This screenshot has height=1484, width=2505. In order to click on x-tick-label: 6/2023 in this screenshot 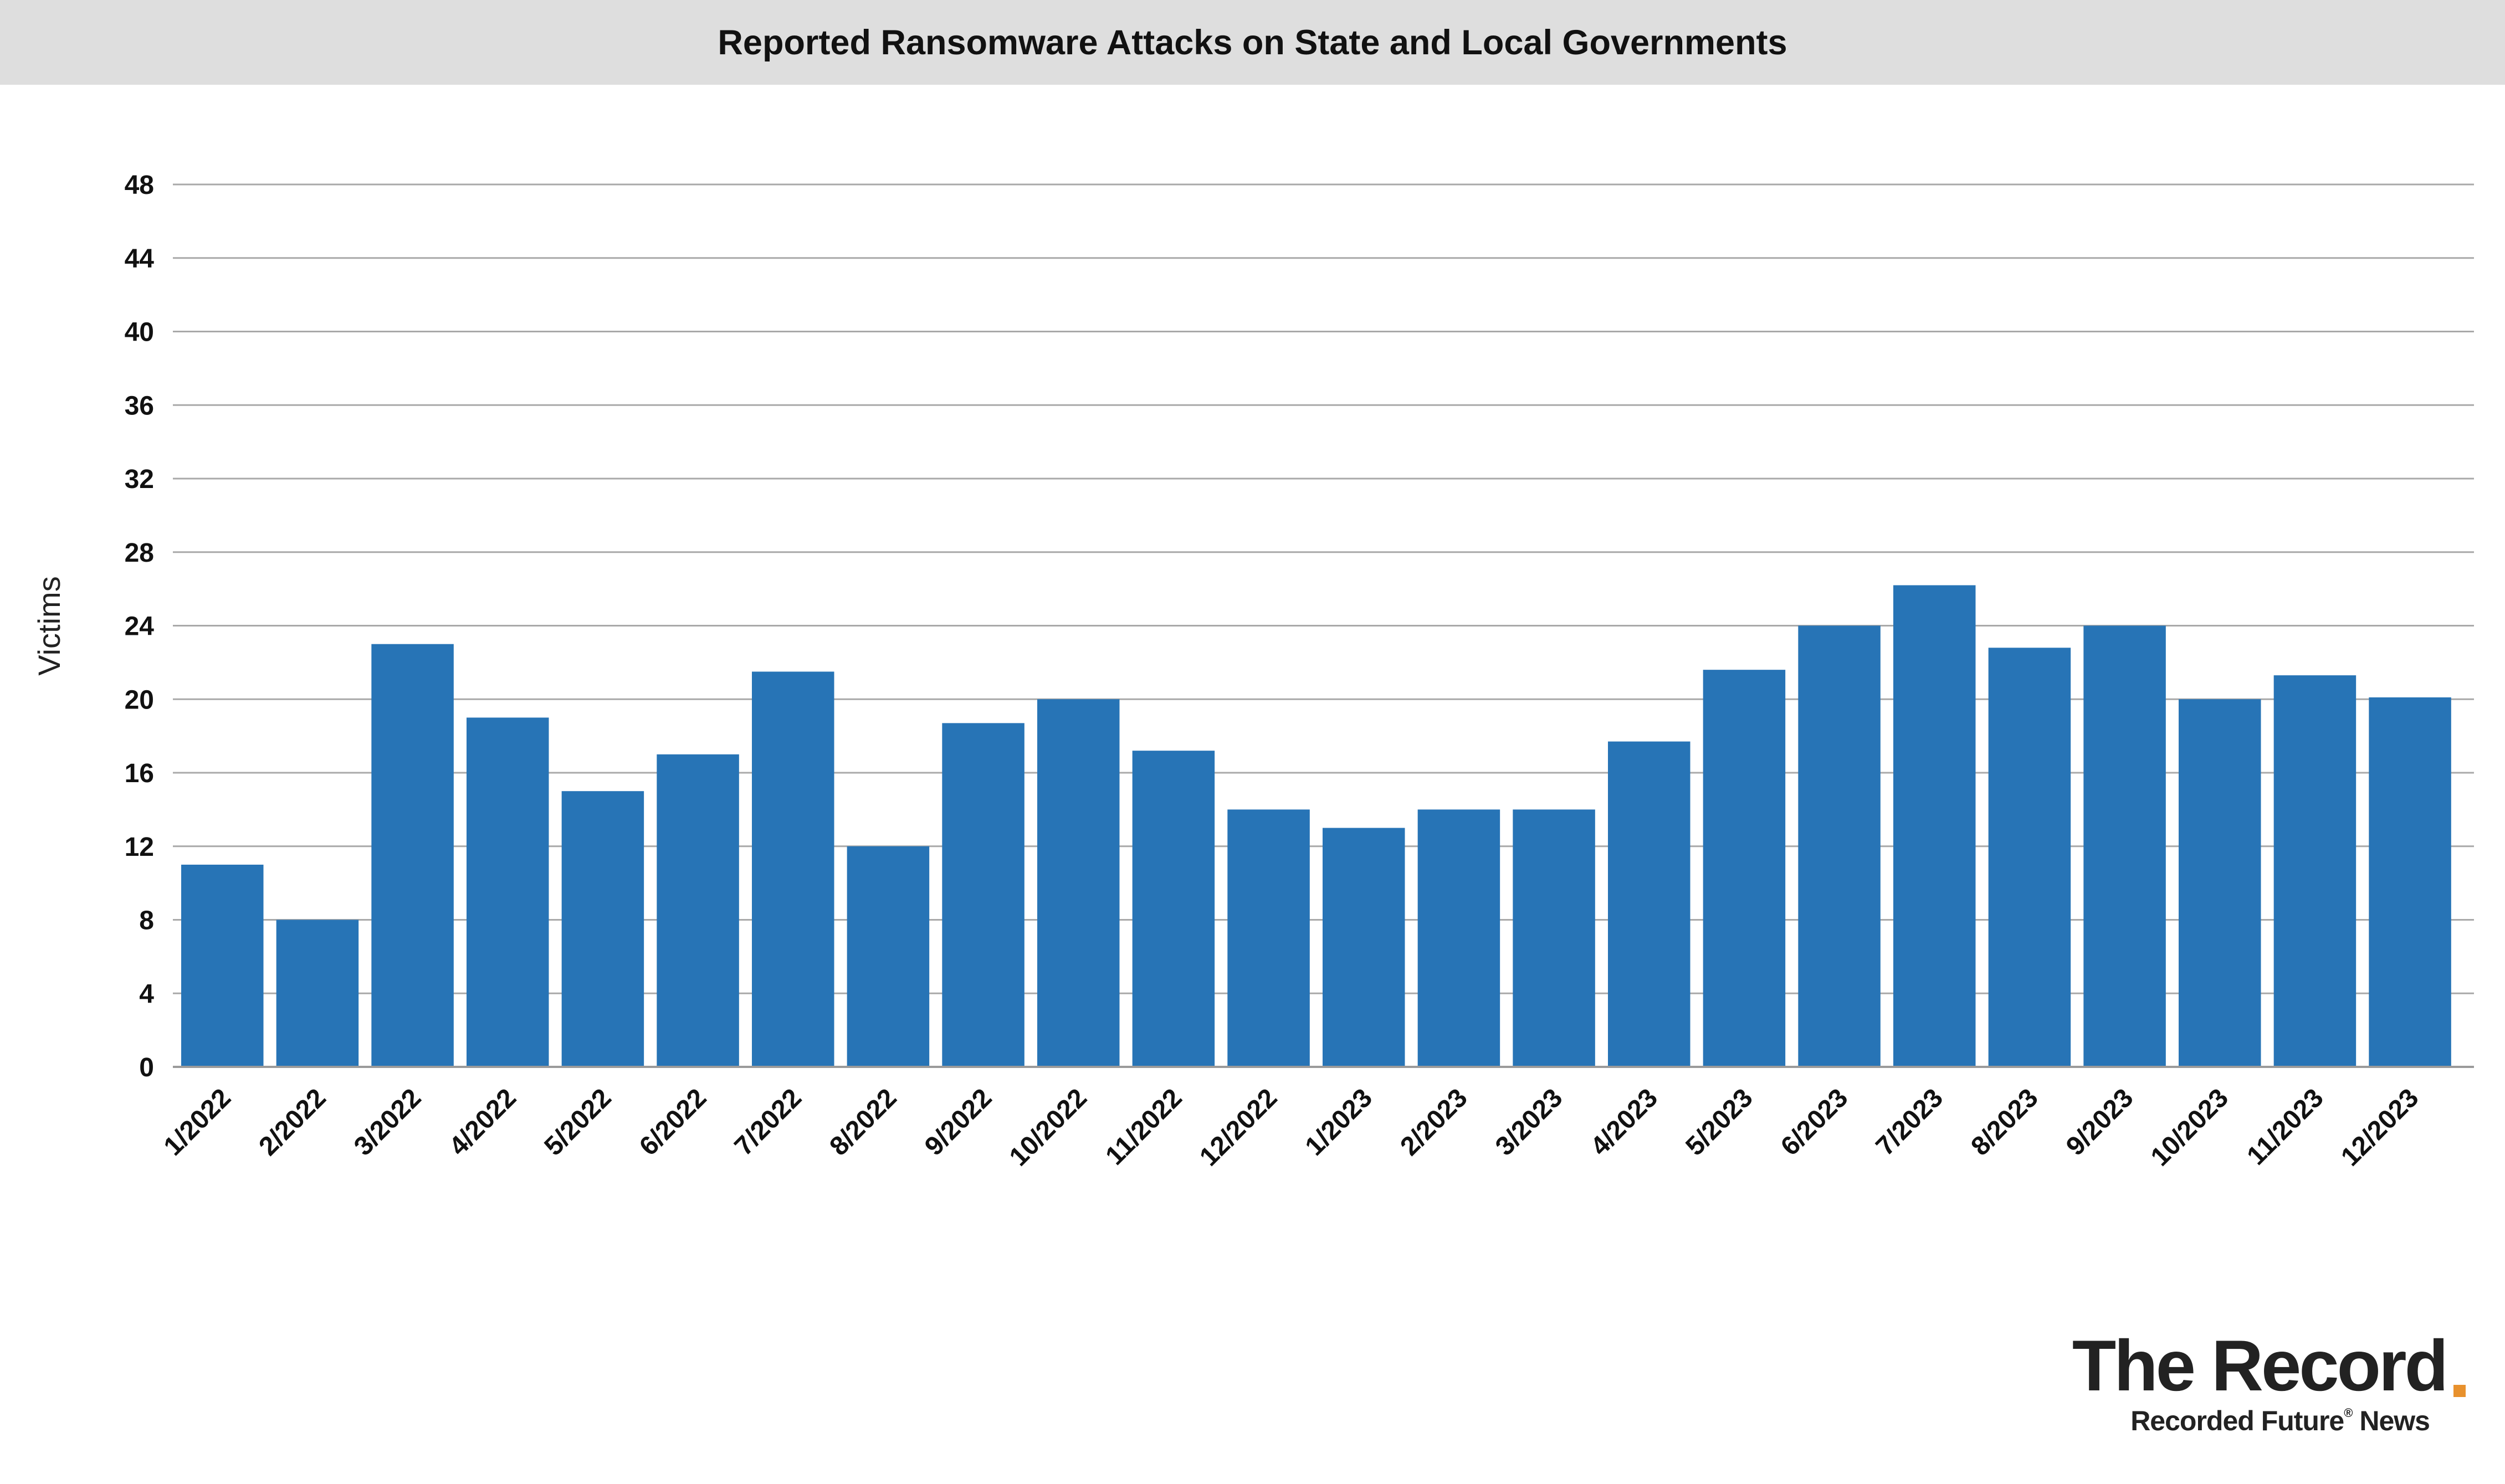, I will do `click(1814, 1122)`.